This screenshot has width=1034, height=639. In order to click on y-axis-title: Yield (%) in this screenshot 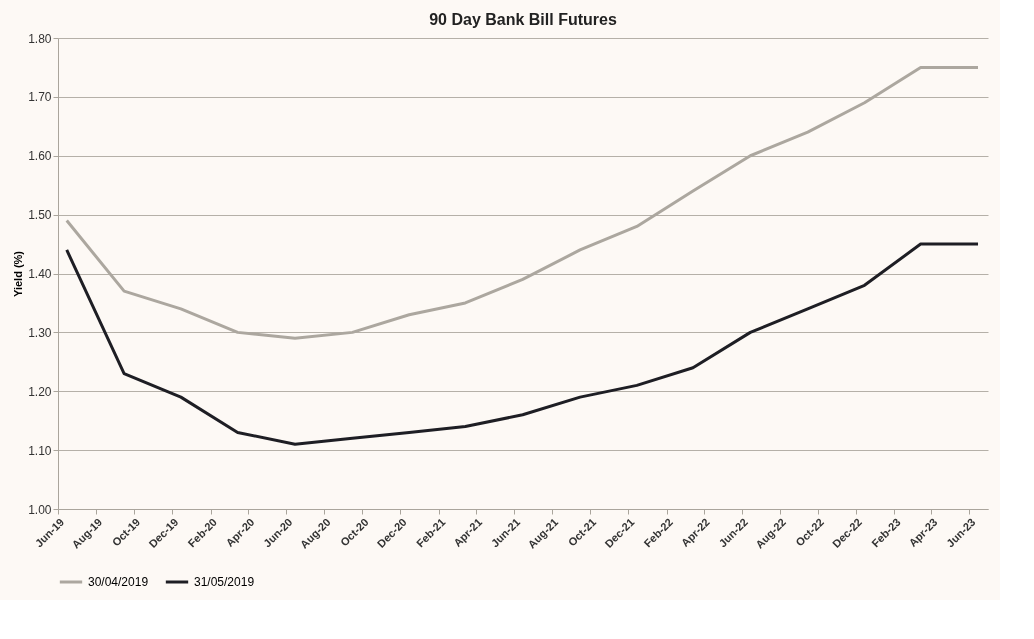, I will do `click(18, 274)`.